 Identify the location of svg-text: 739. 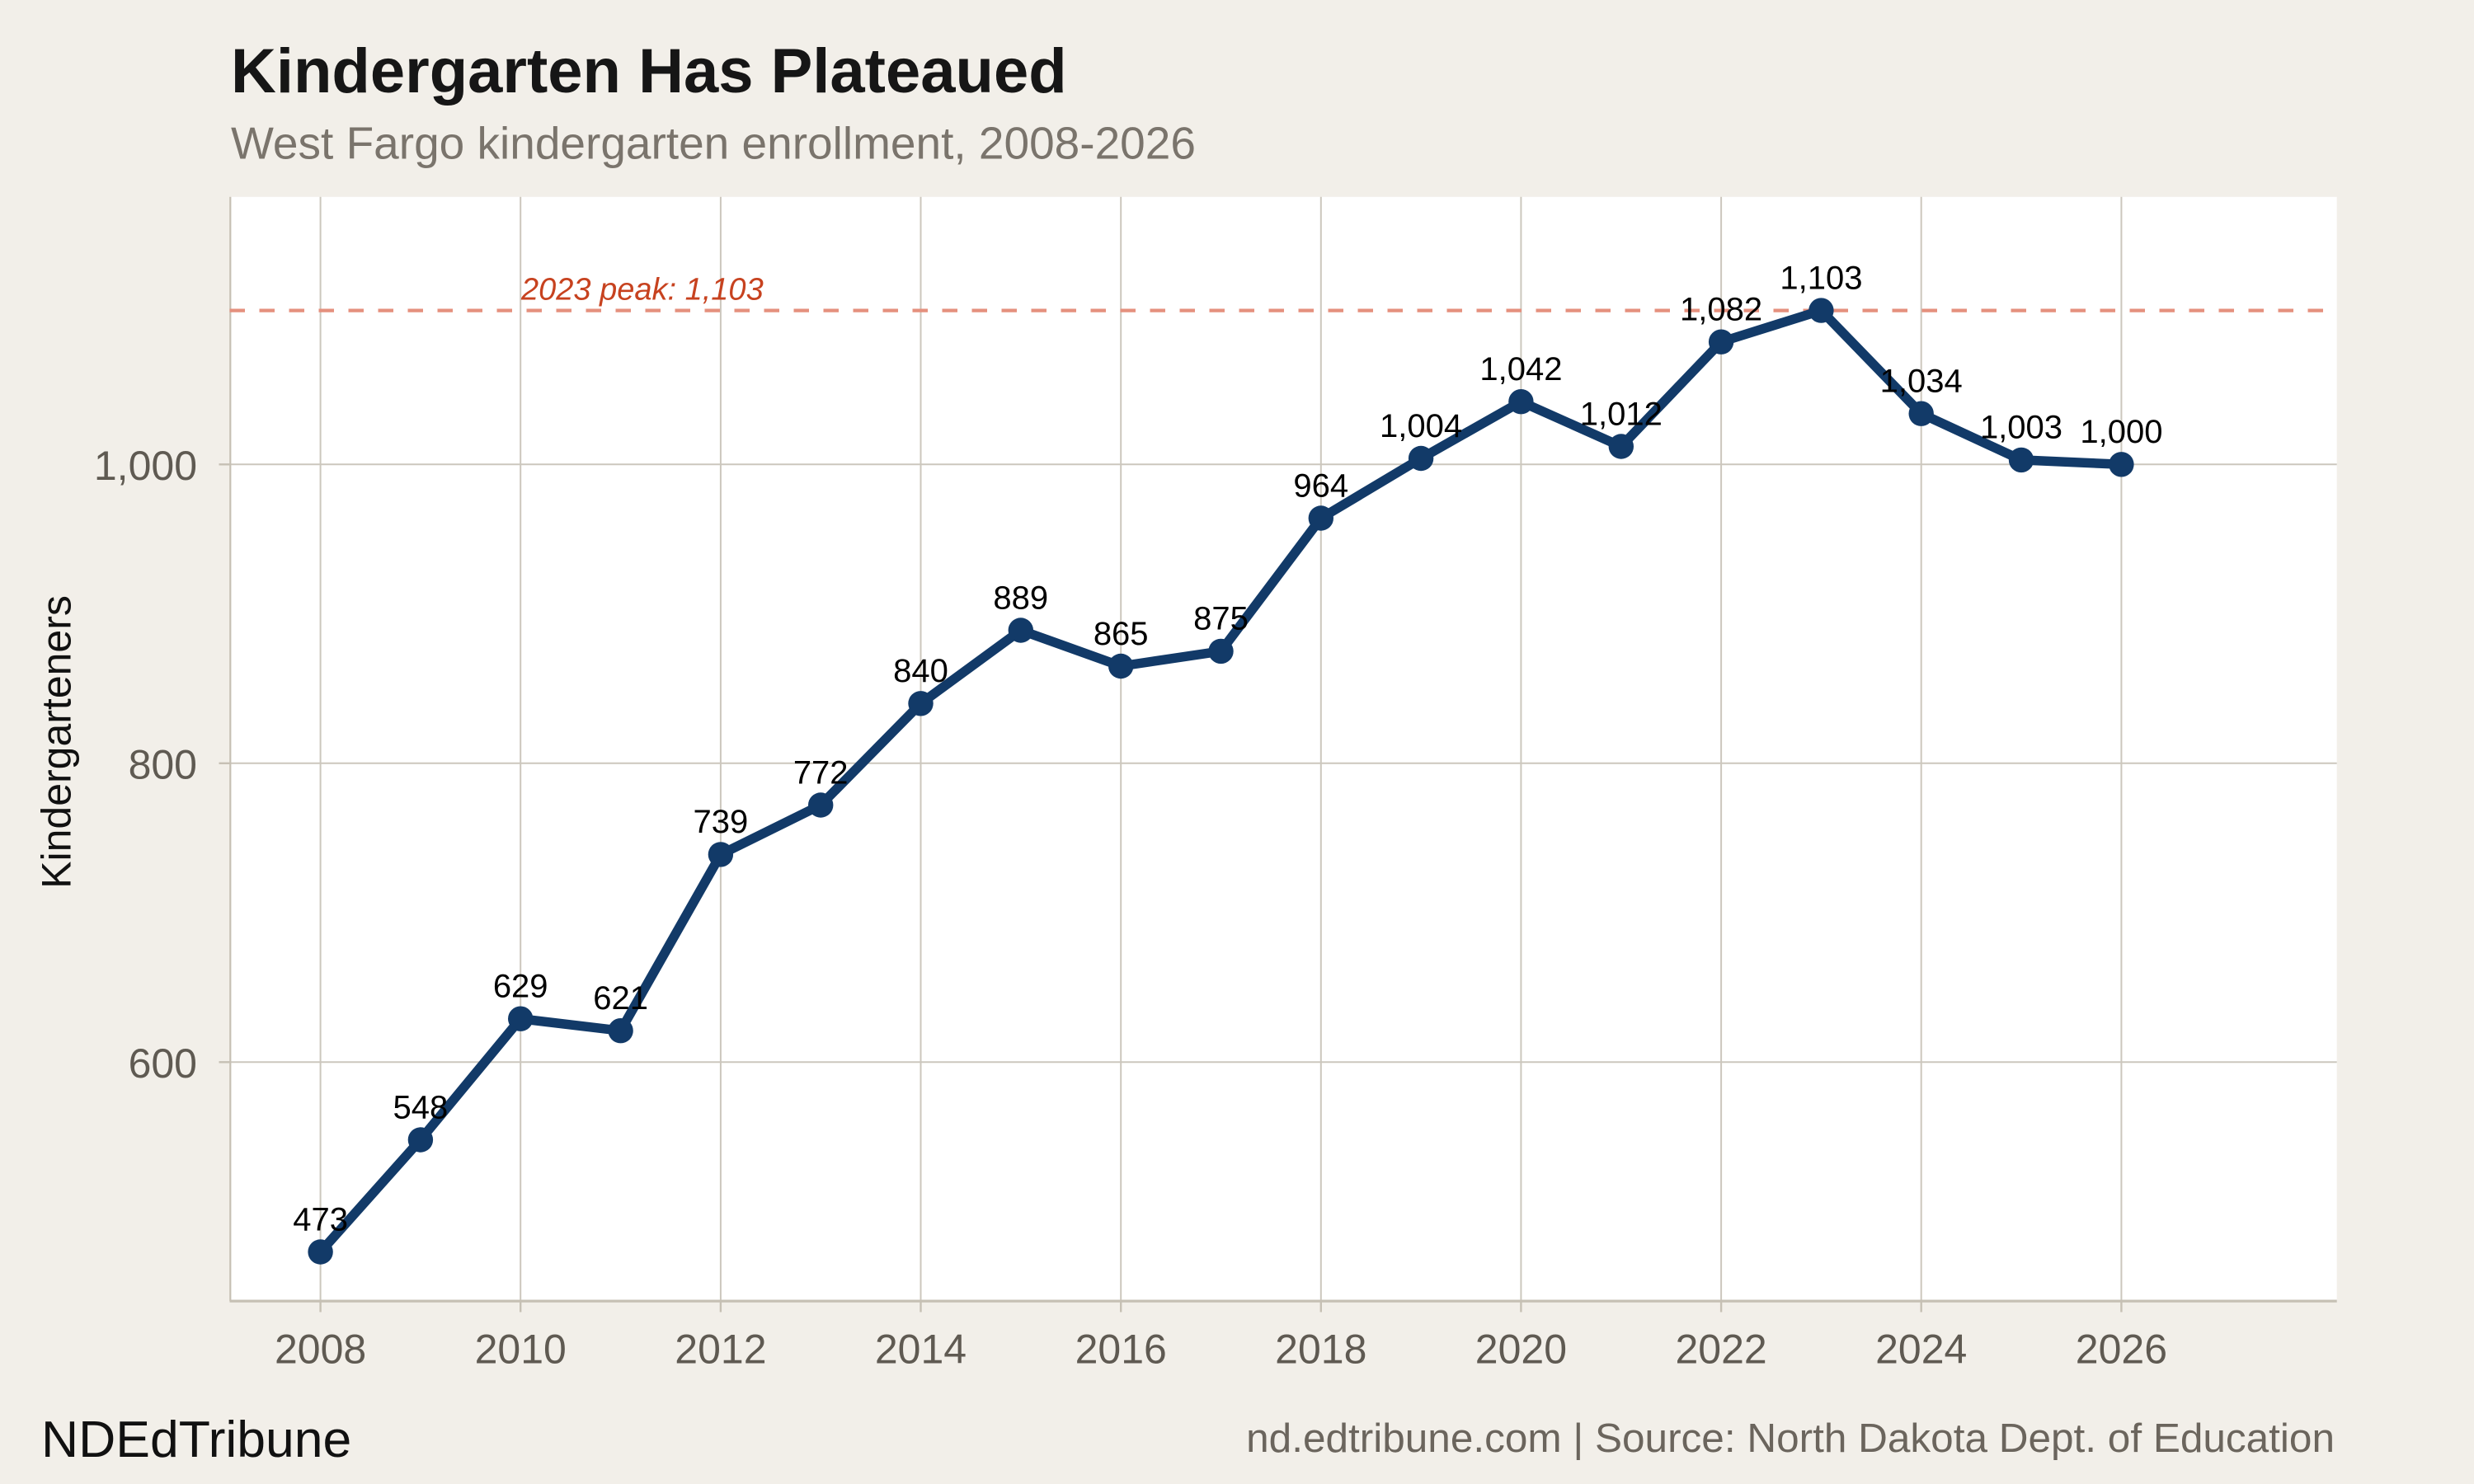
(721, 822).